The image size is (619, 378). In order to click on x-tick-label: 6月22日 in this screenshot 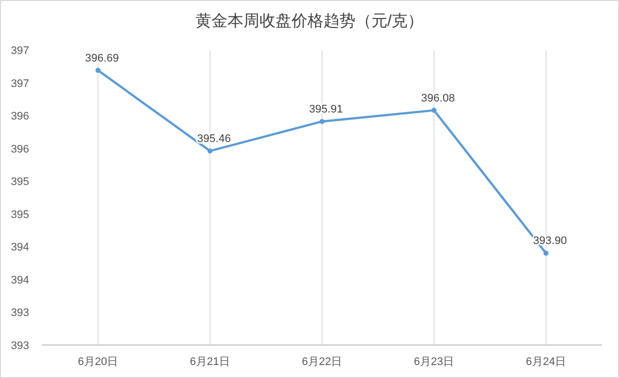, I will do `click(322, 362)`.